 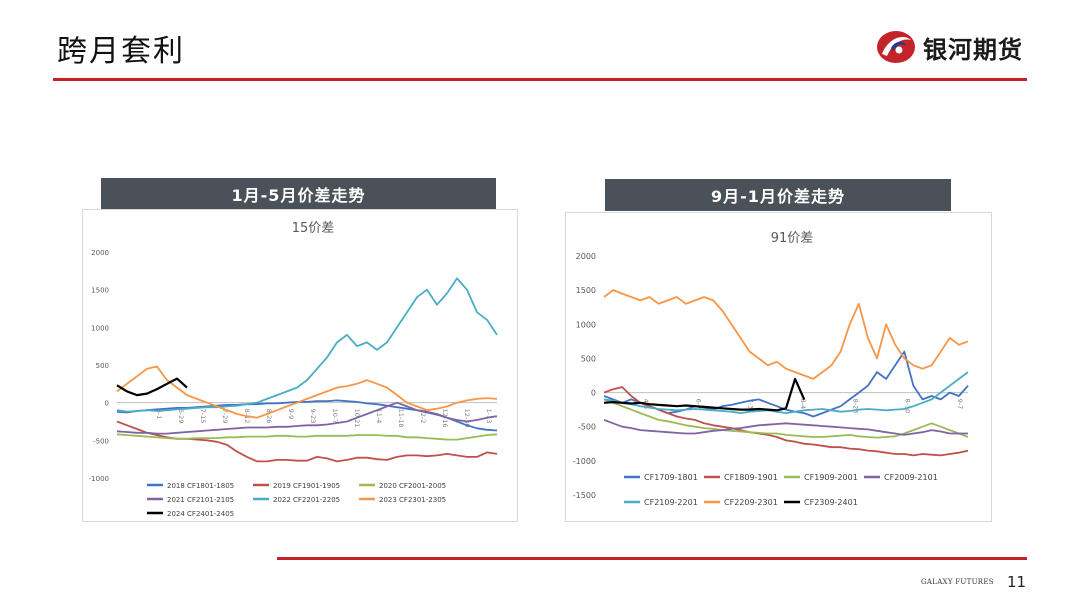 What do you see at coordinates (671, 502) in the screenshot?
I see `legend-label: CF2109-2201` at bounding box center [671, 502].